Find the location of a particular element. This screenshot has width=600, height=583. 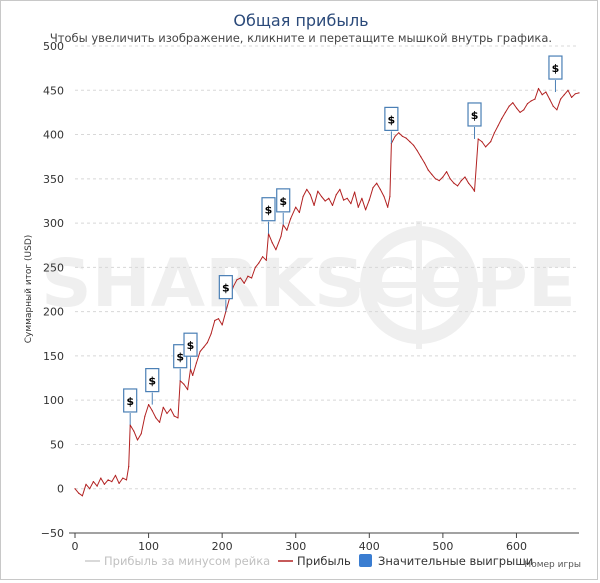

y-axis-label: Суммарный итог (USD) is located at coordinates (29, 289).